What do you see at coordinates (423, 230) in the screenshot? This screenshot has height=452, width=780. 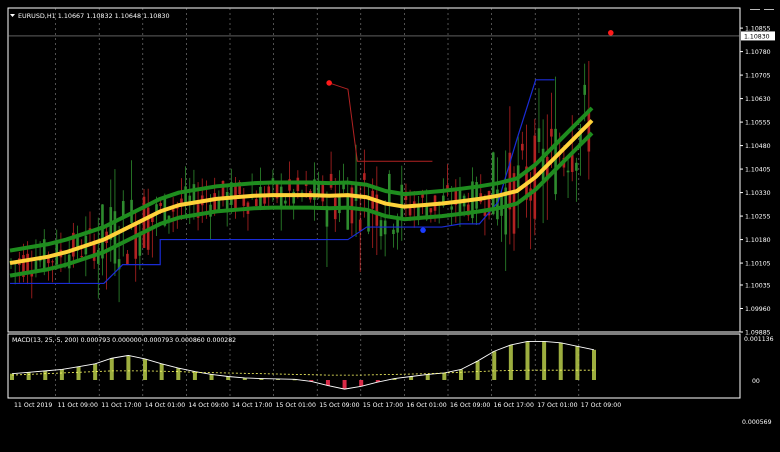 I see `buy-signal-dot` at bounding box center [423, 230].